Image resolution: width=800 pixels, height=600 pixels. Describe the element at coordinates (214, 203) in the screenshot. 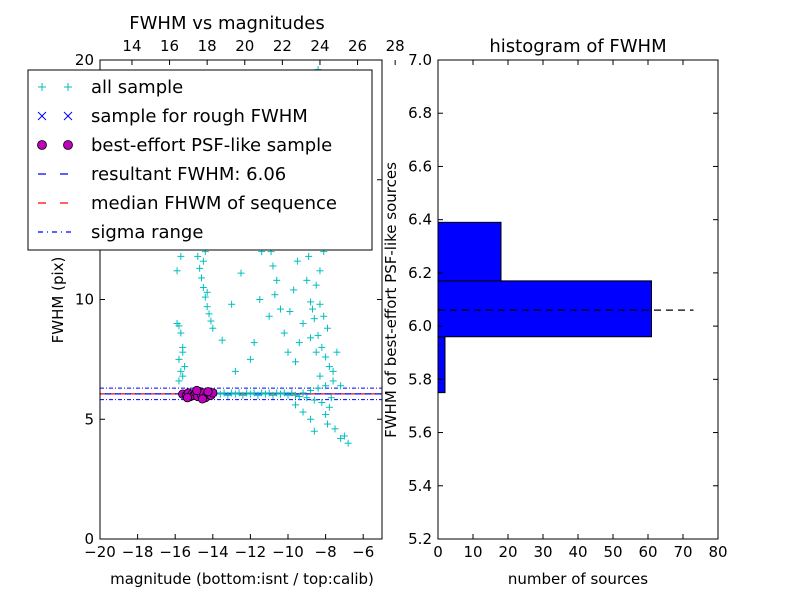

I see `legend-label: median FHWM of sequence` at that location.